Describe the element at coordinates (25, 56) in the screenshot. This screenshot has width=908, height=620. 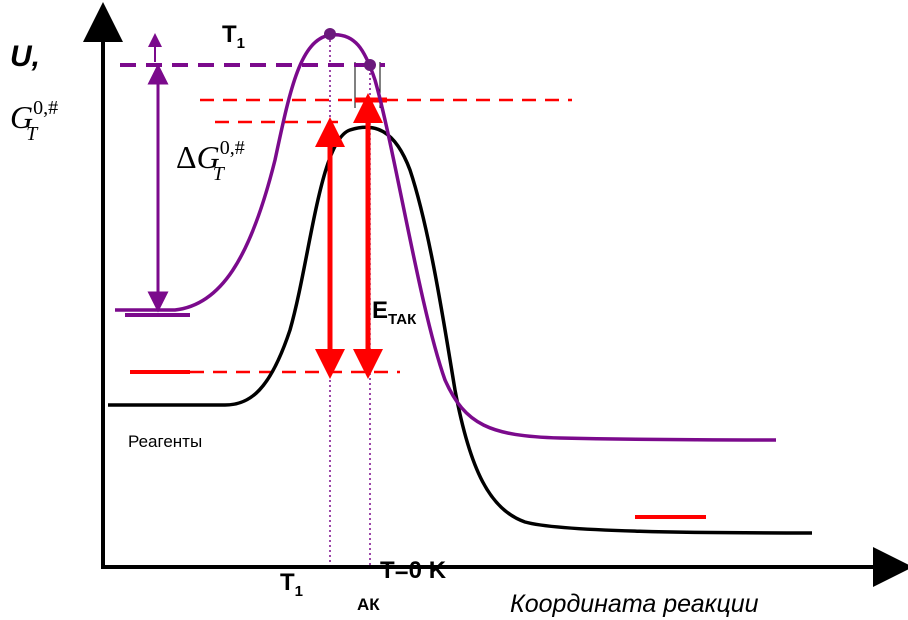
I see `y-axis-label: U,` at that location.